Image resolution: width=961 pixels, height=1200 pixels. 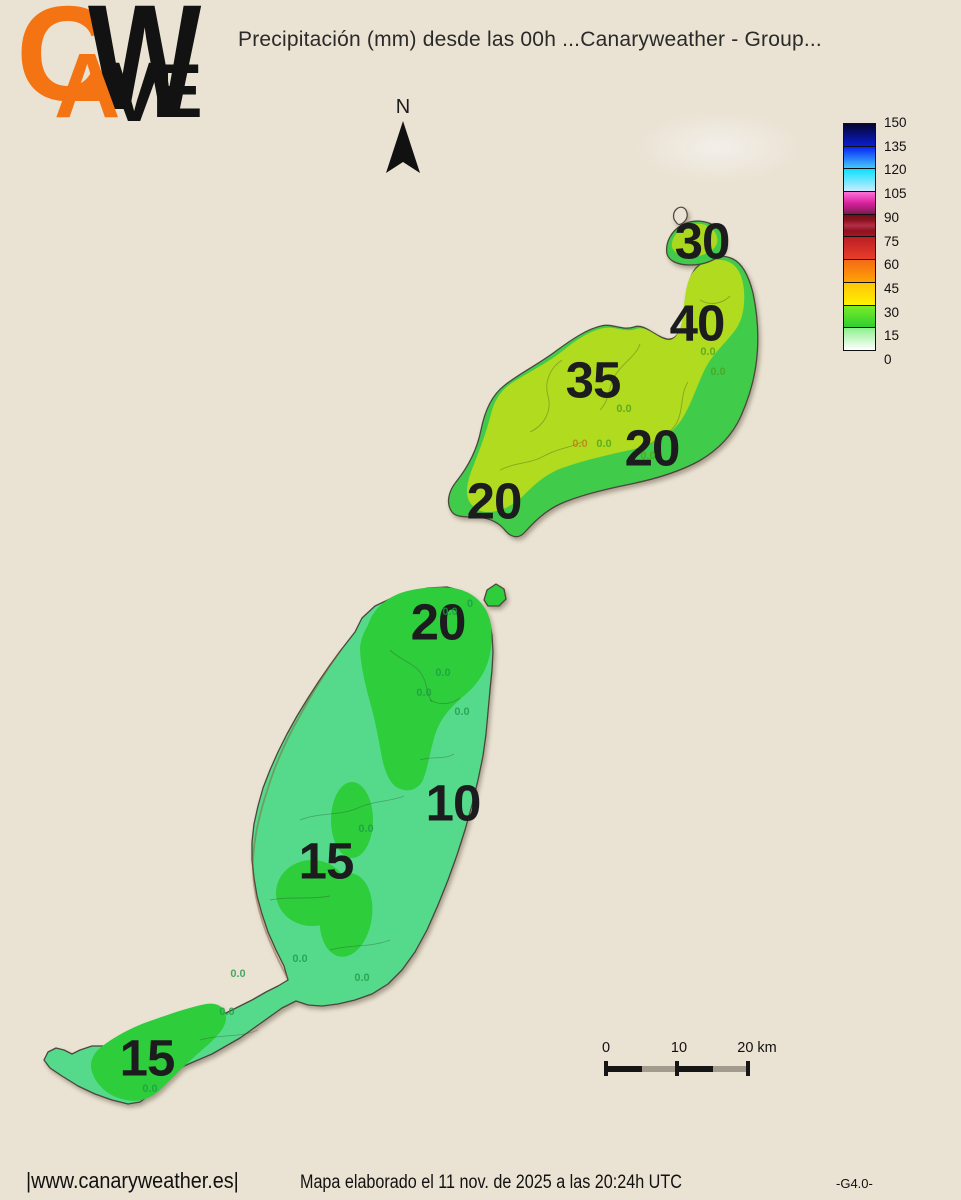 I want to click on island-lanzarote, so click(x=603, y=372).